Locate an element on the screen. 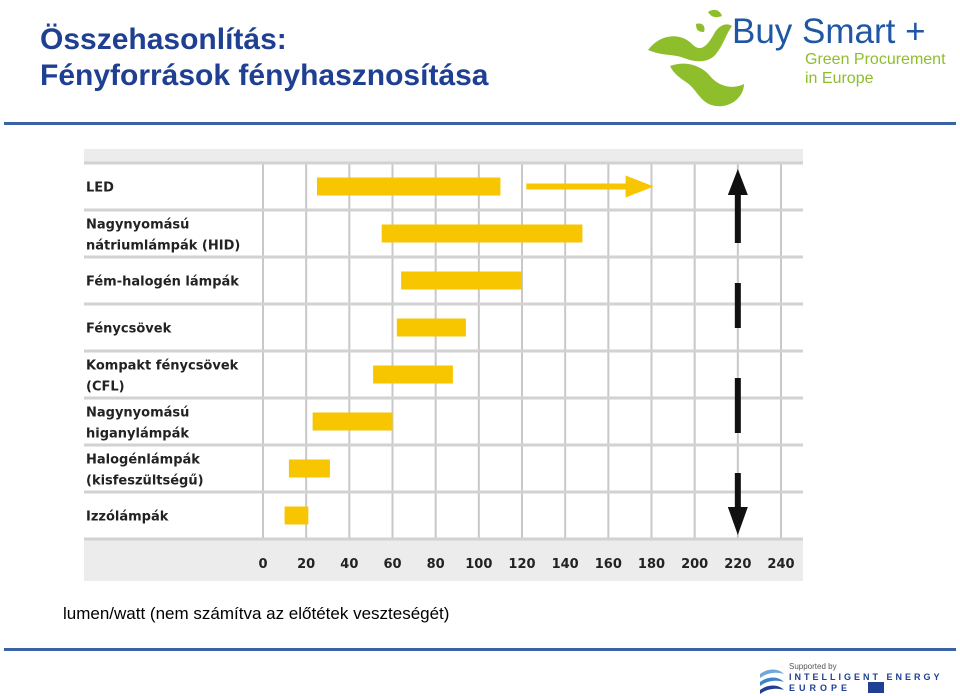  bottom-divider is located at coordinates (480, 649).